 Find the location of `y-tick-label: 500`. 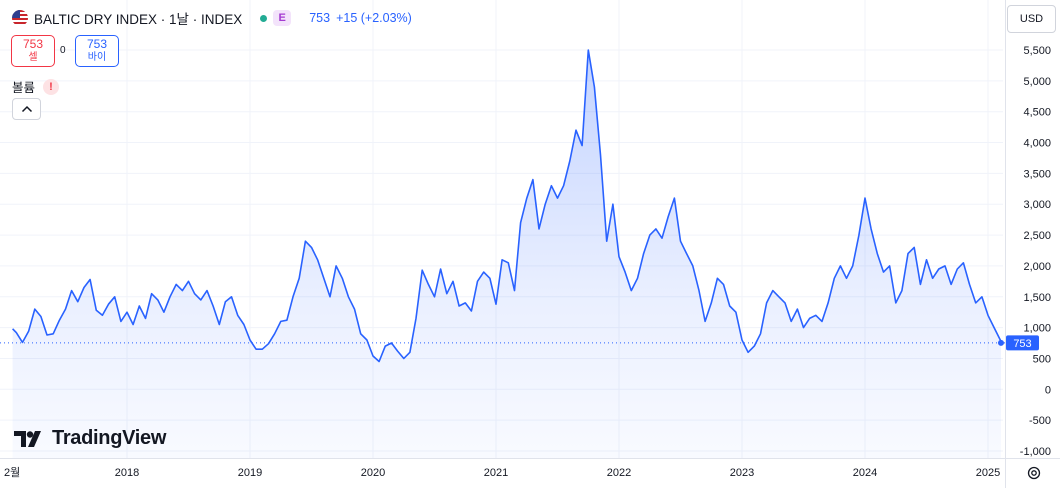

y-tick-label: 500 is located at coordinates (1042, 359).